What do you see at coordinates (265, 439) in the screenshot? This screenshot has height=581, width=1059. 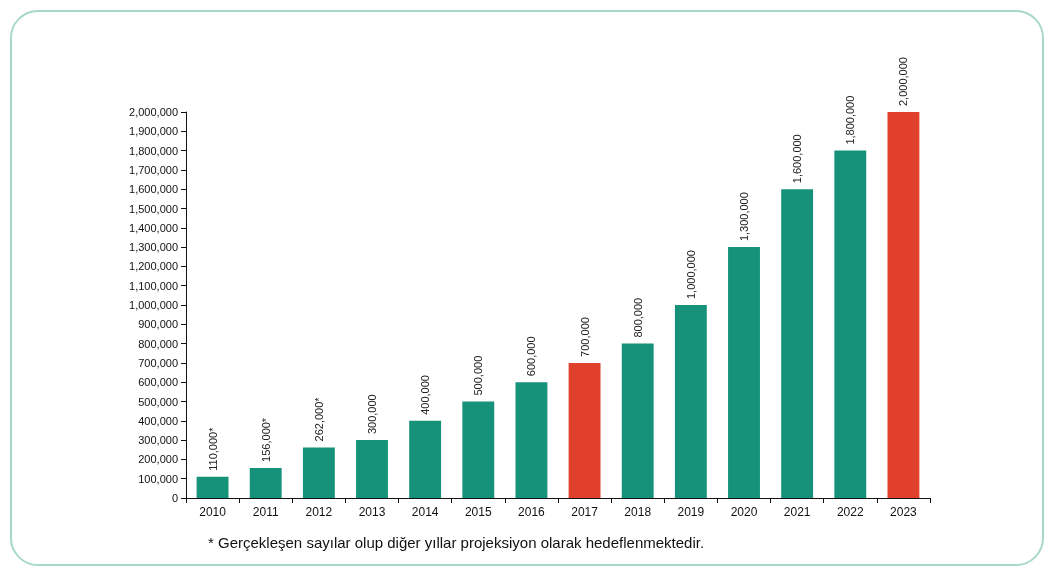 I see `data-label: 156,000*` at bounding box center [265, 439].